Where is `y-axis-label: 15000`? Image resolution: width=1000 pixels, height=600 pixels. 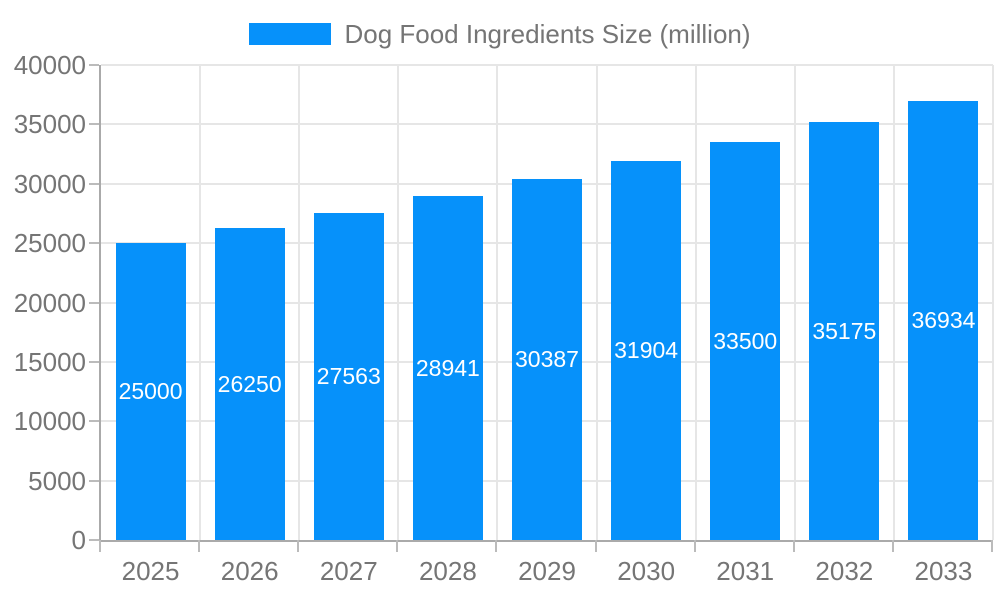 y-axis-label: 15000 is located at coordinates (49, 361).